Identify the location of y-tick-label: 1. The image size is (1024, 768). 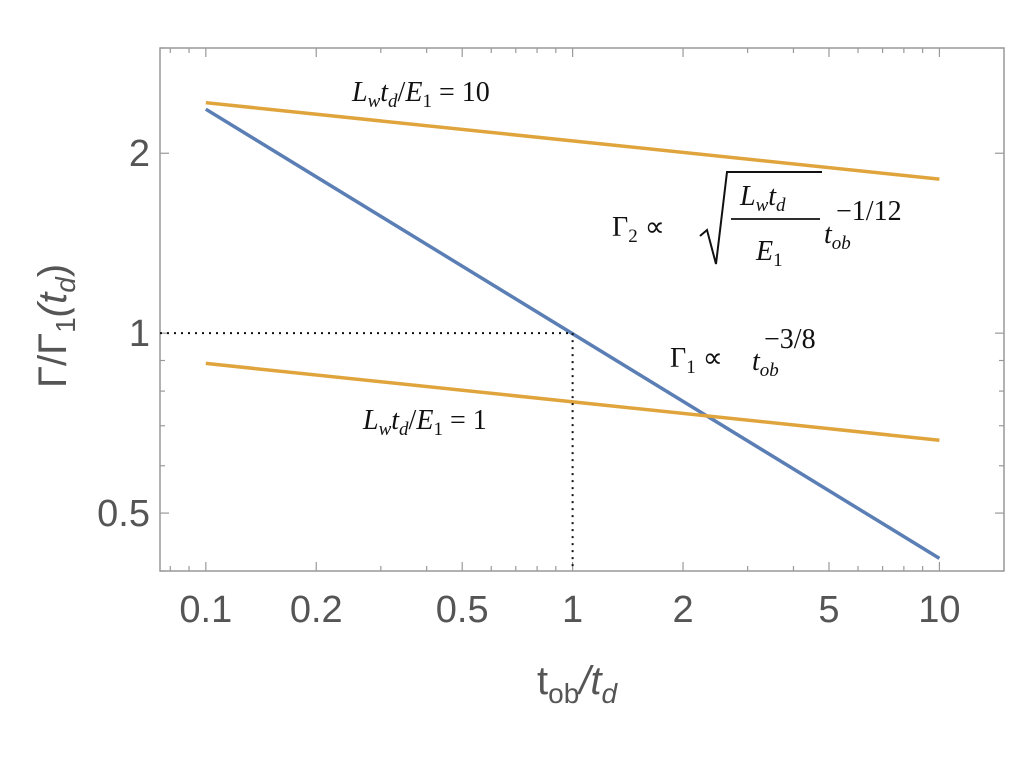
(139, 334).